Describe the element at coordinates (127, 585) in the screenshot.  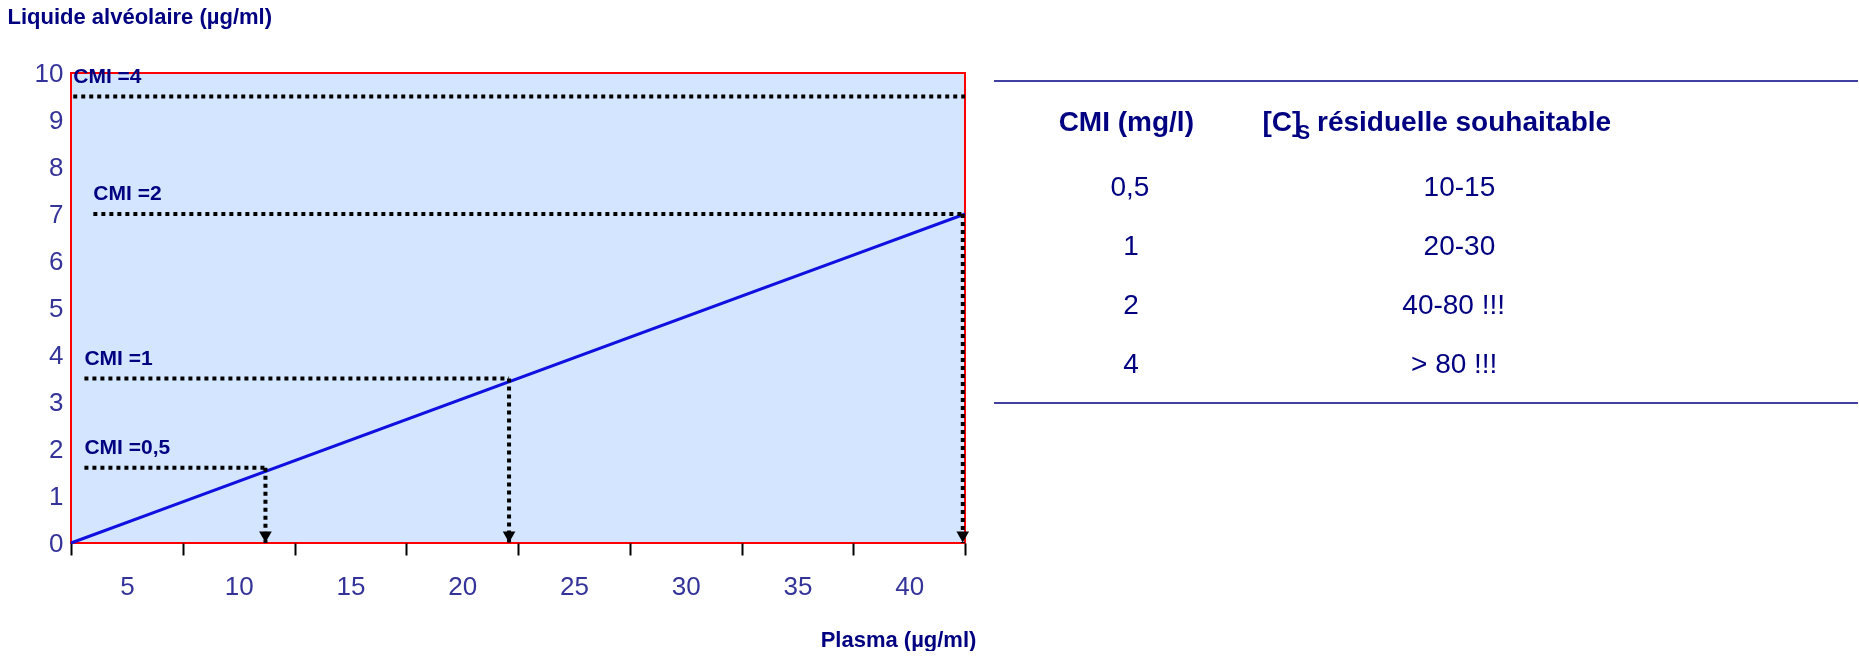
I see `x-tick-label: 5` at that location.